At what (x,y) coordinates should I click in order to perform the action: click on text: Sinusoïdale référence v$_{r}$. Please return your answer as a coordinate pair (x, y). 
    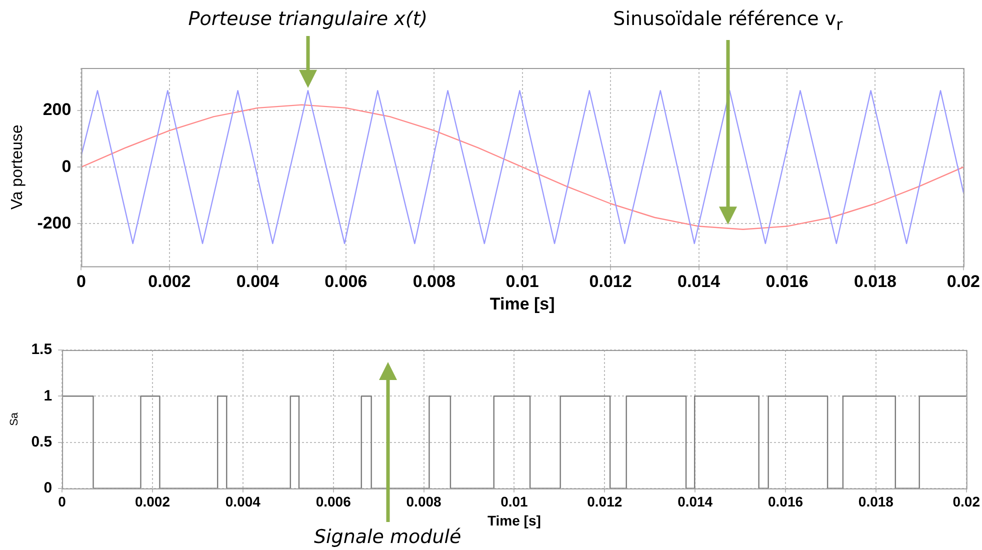
    Looking at the image, I should click on (728, 21).